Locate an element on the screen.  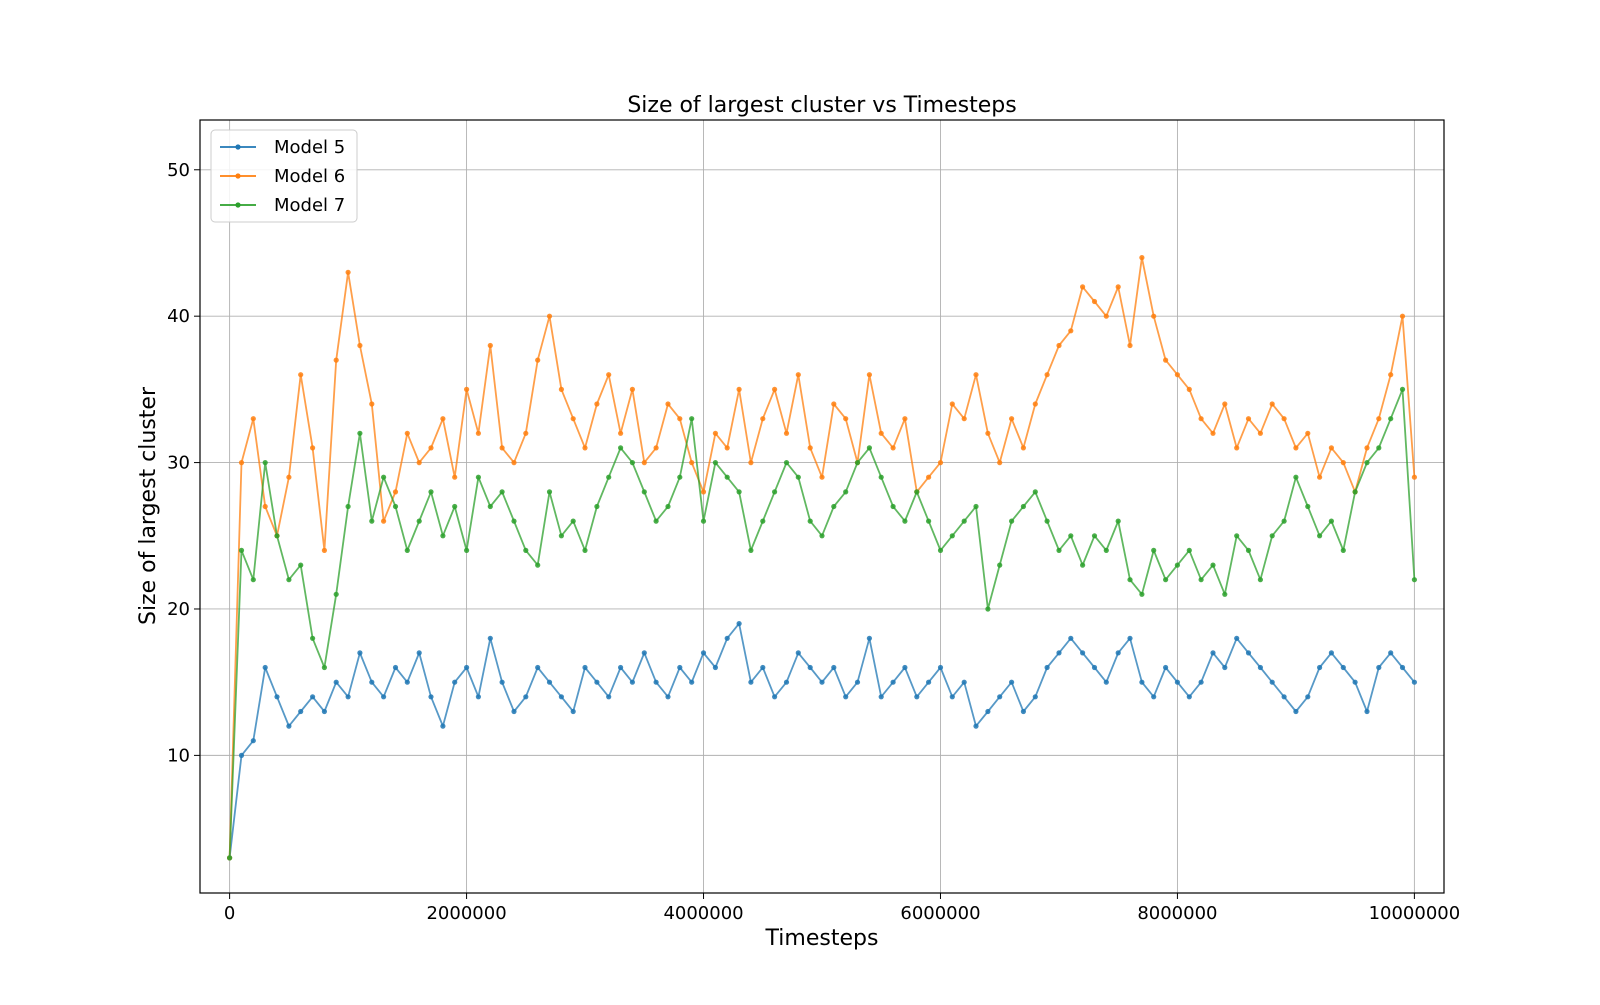
y-axis-label: Size of largest cluster is located at coordinates (148, 505).